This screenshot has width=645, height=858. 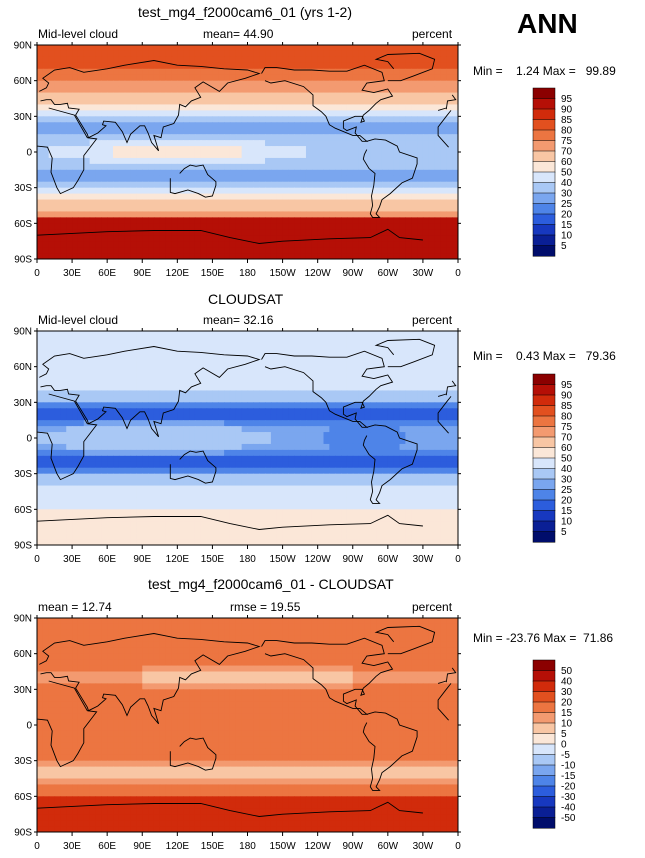 What do you see at coordinates (432, 607) in the screenshot?
I see `panel3-units-label: percent` at bounding box center [432, 607].